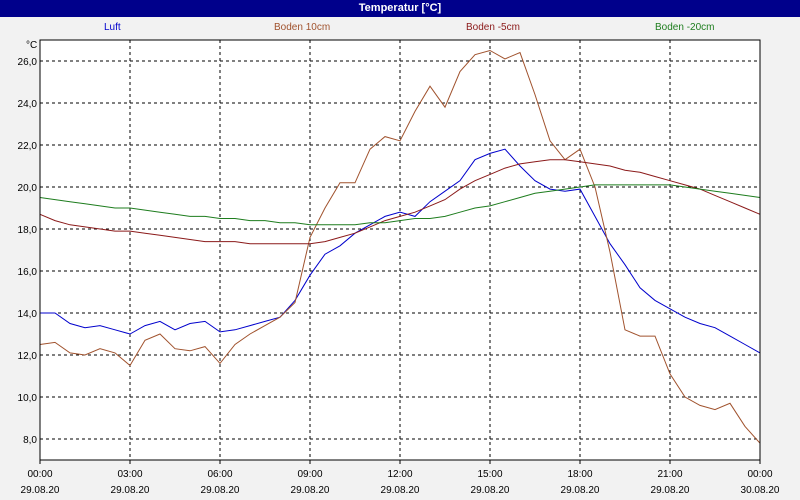 The image size is (800, 500). I want to click on legend-item-luft: Luft, so click(112, 27).